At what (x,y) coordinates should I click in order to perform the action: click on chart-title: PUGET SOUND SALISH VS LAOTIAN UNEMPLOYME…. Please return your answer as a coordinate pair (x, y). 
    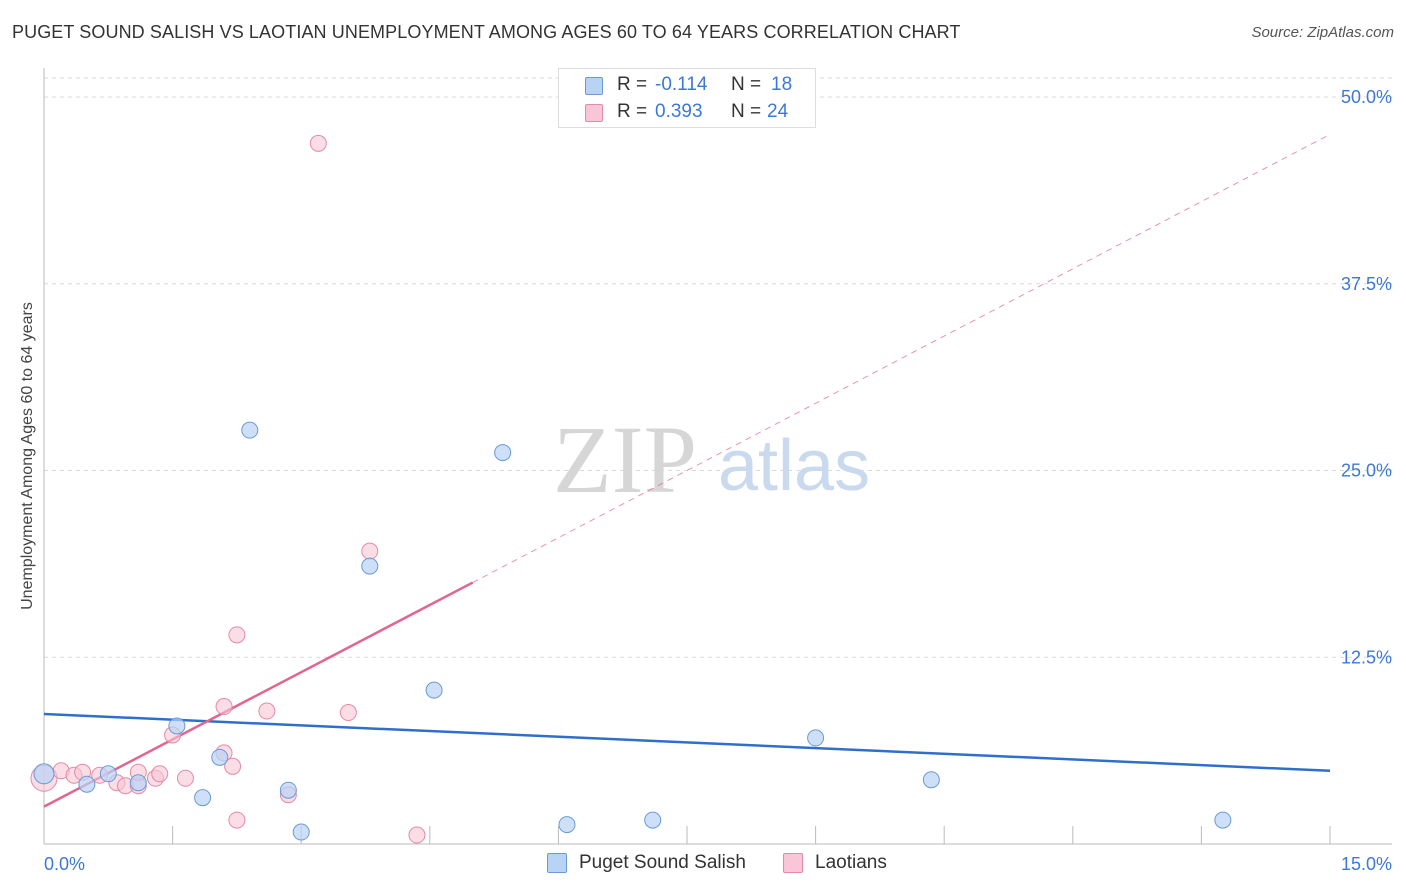
    Looking at the image, I should click on (486, 32).